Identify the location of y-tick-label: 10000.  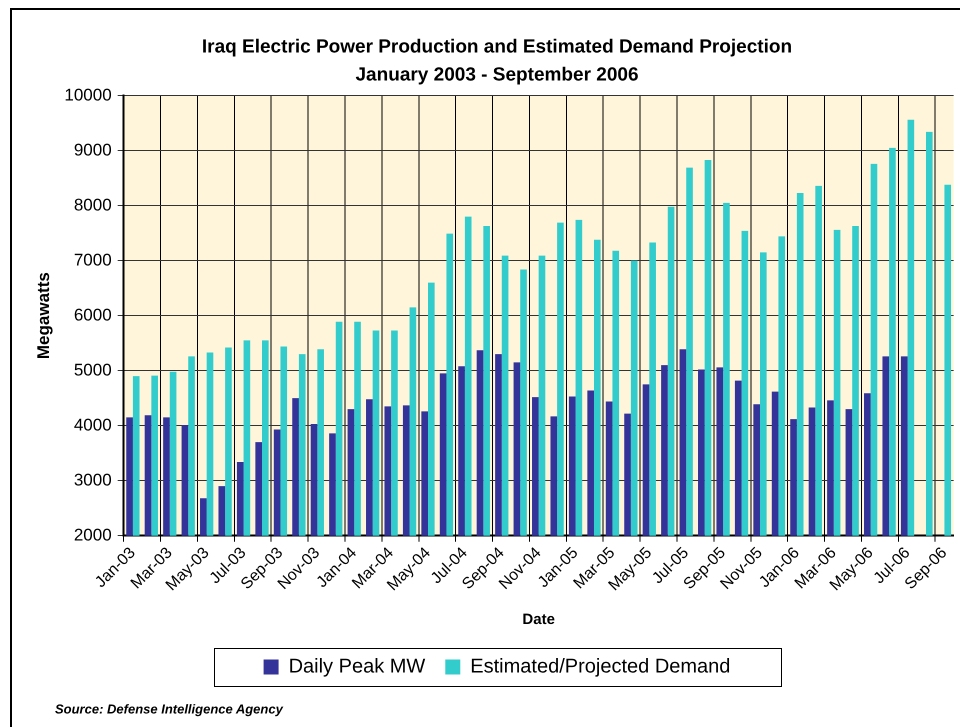
(88, 94).